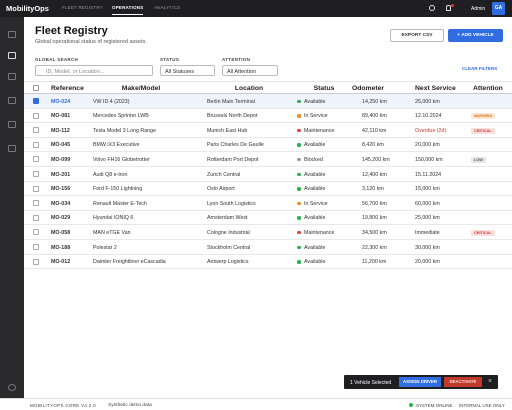 The height and width of the screenshot is (410, 512). What do you see at coordinates (371, 382) in the screenshot?
I see `selection-count: 1 Vehicle Selected` at bounding box center [371, 382].